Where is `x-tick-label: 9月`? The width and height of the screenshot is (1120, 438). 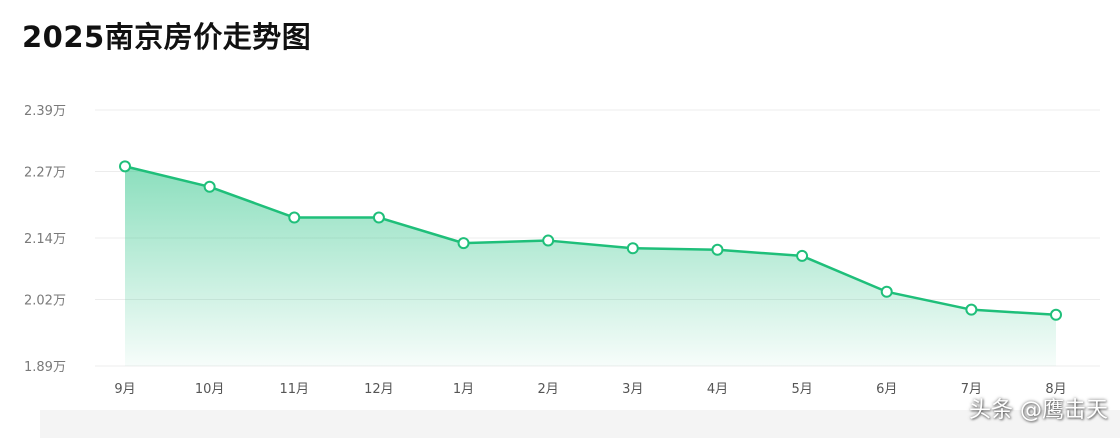 x-tick-label: 9月 is located at coordinates (124, 389).